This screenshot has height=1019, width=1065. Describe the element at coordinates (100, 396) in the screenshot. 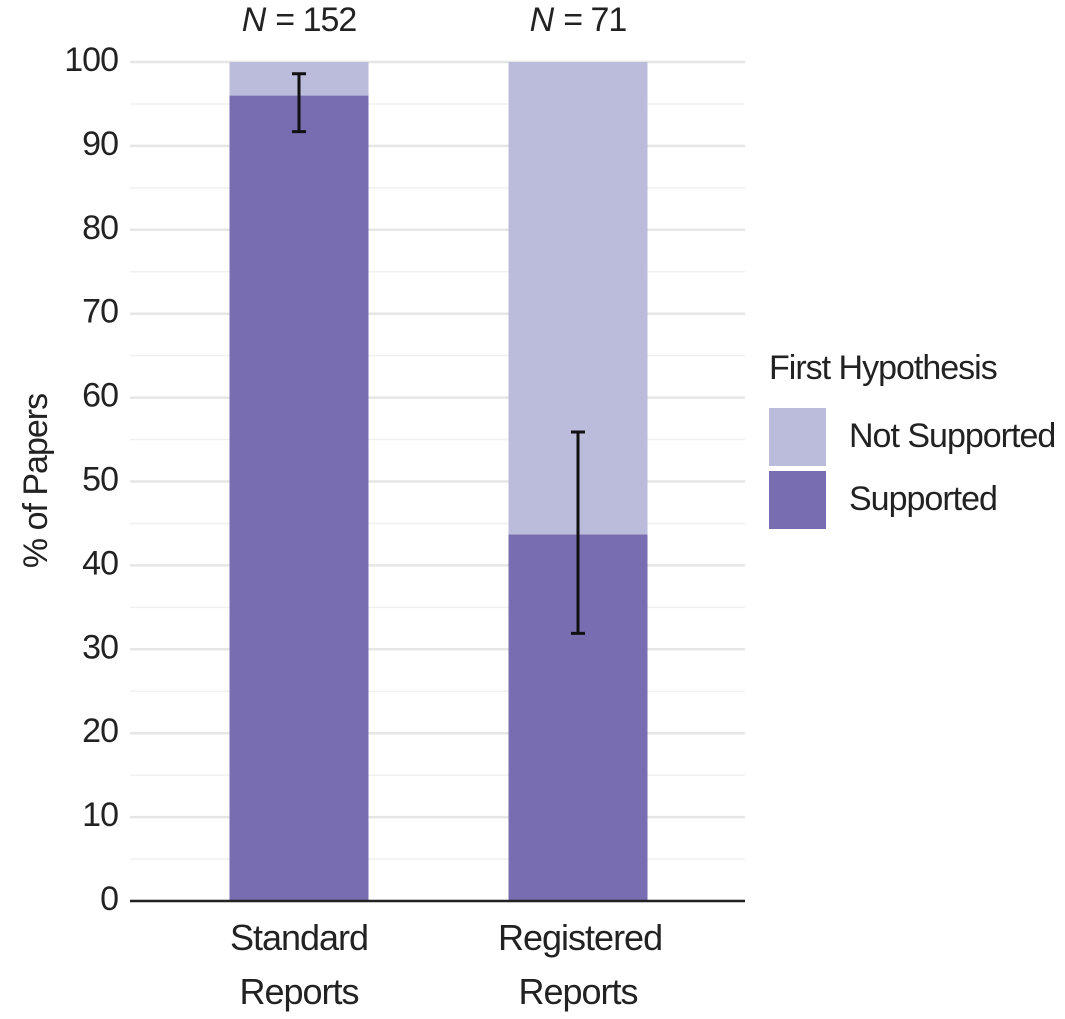

I see `y-tick-label: 60` at that location.